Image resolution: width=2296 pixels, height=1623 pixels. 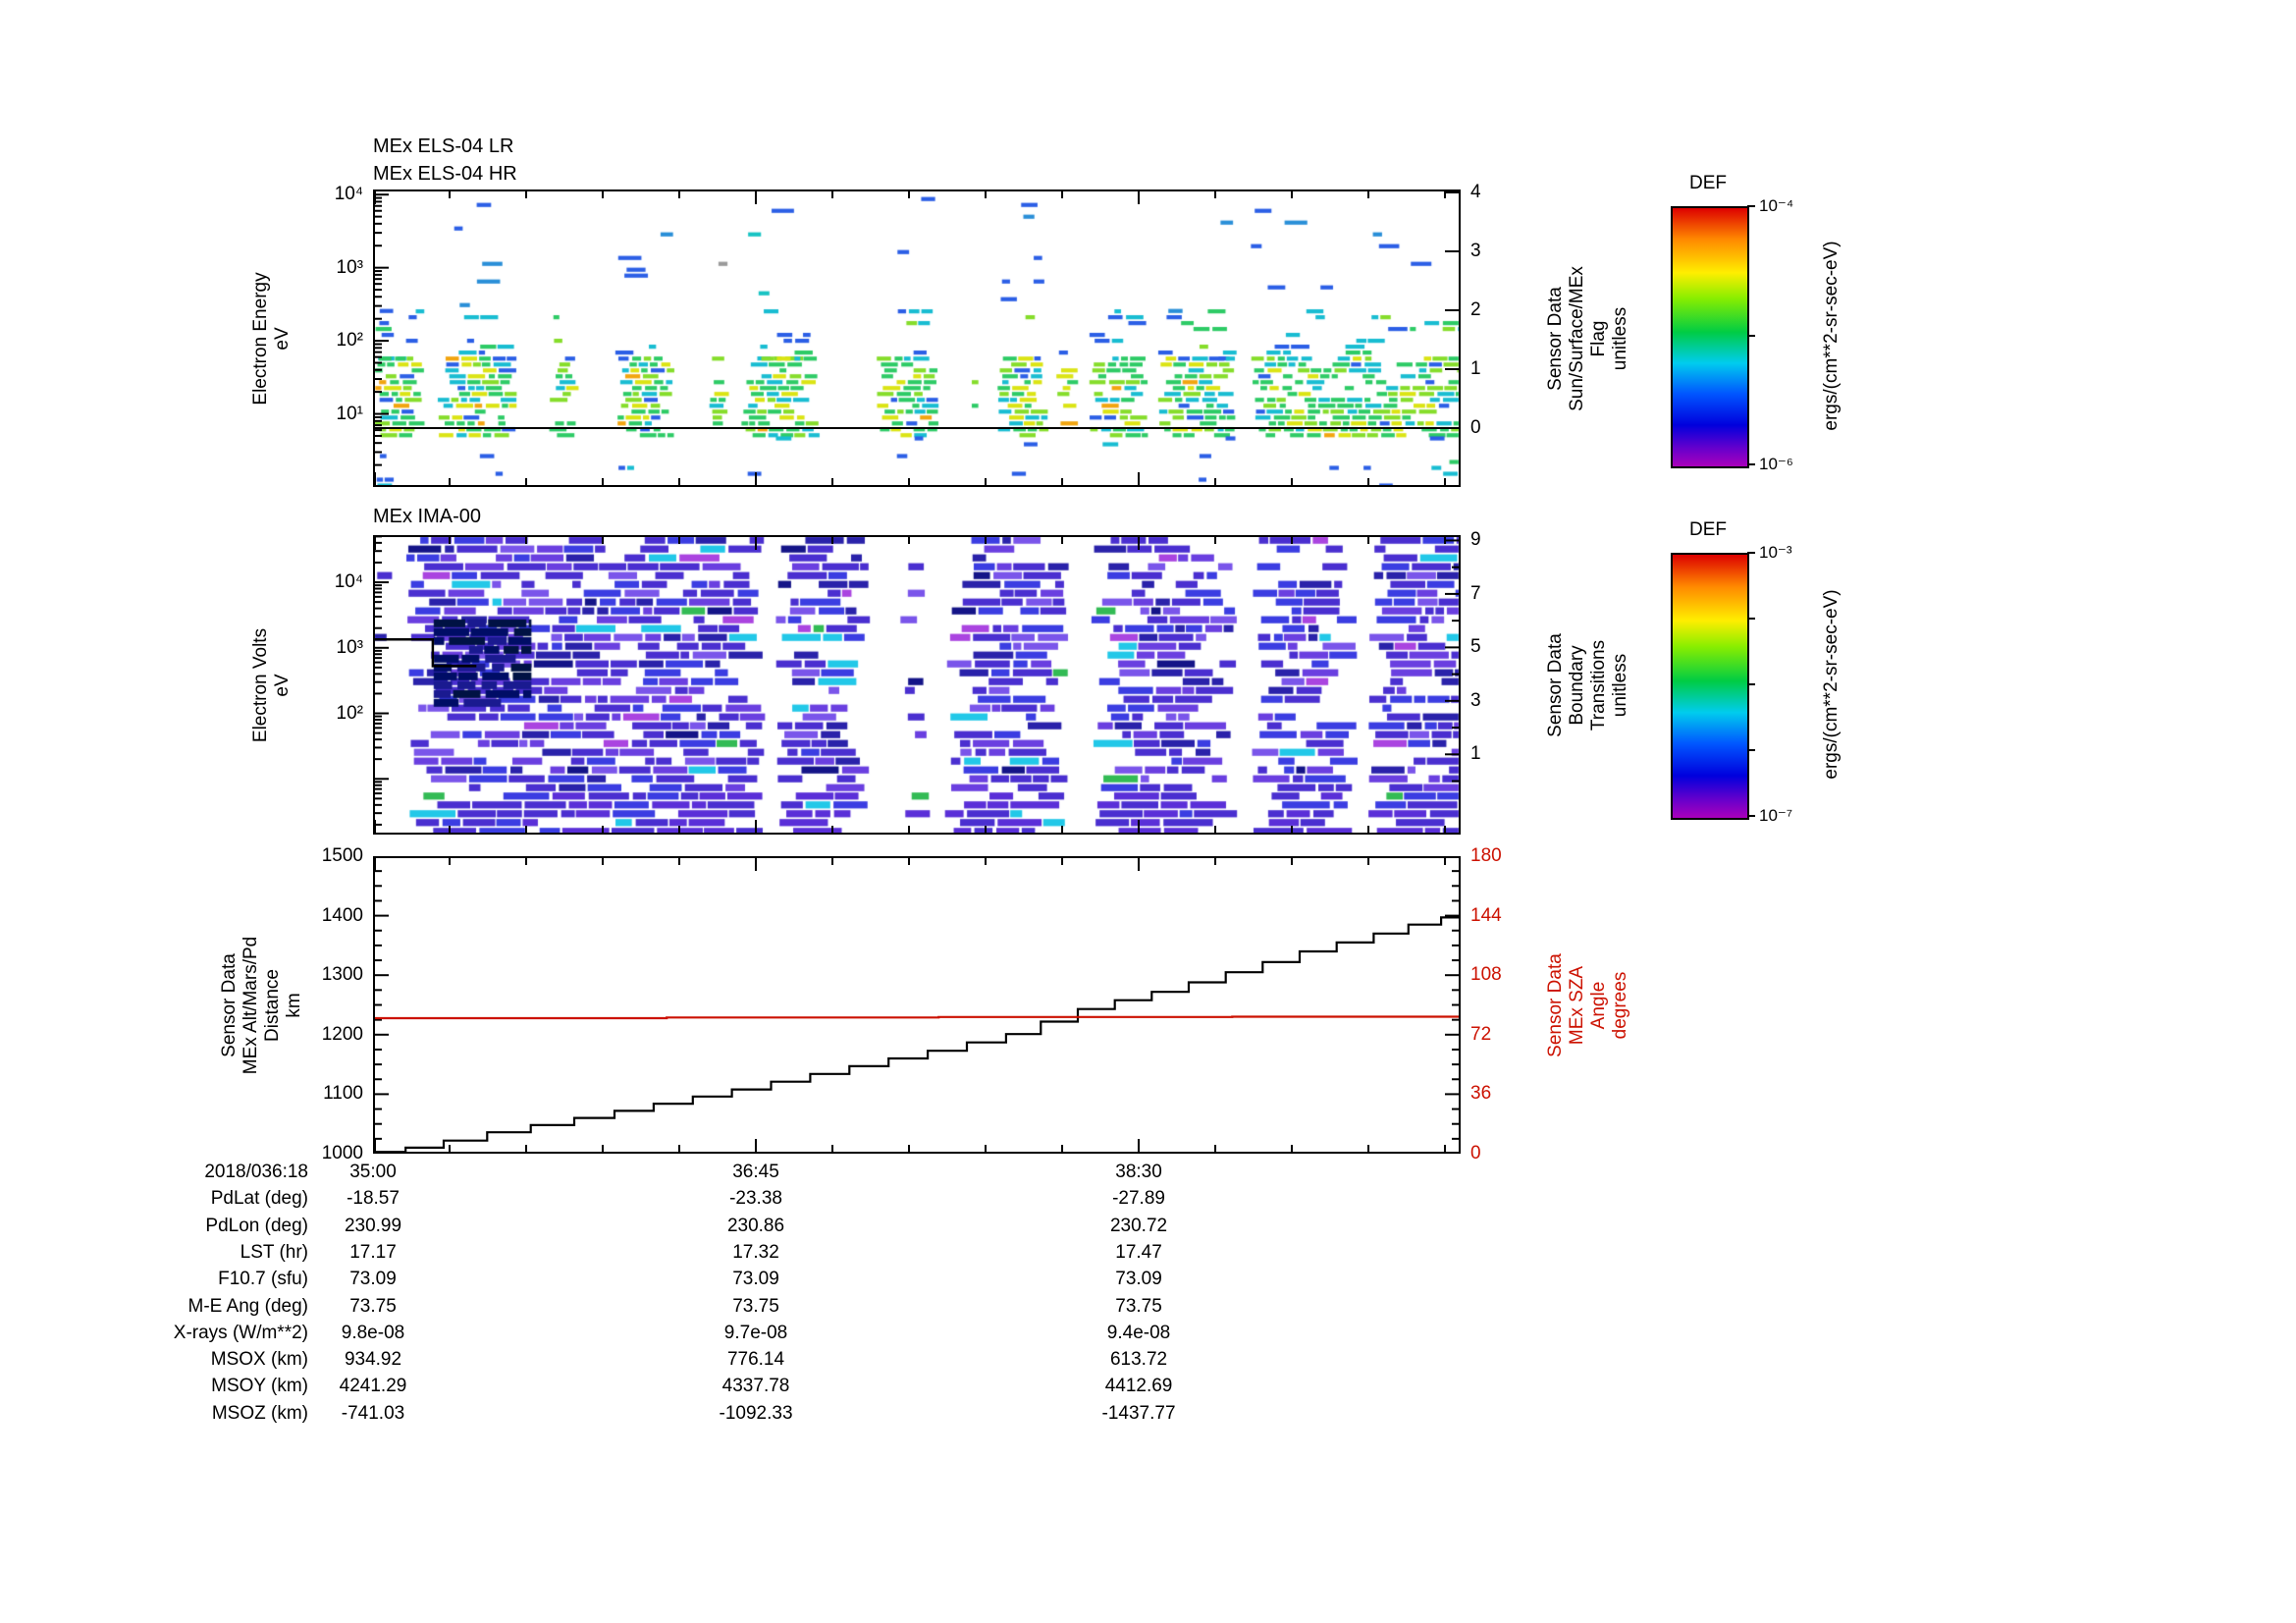 I want to click on table-value-8-1: 4337.78, so click(x=755, y=1386).